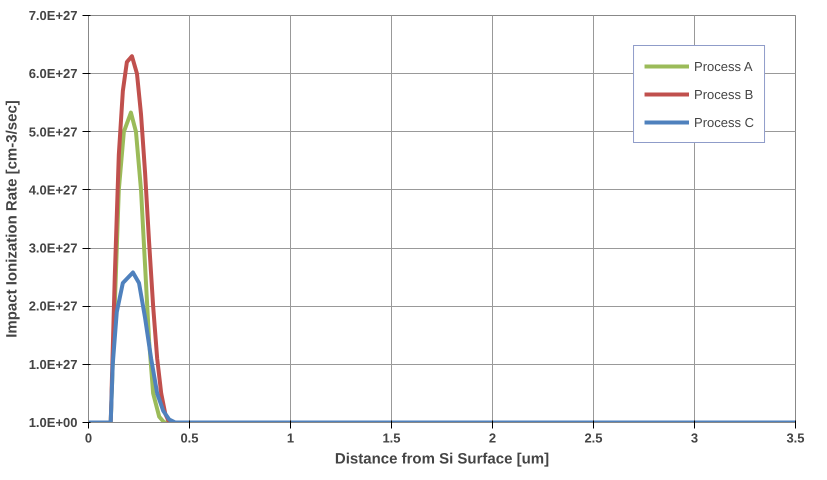 This screenshot has width=827, height=480. What do you see at coordinates (593, 438) in the screenshot?
I see `x-tick-label: 2.5` at bounding box center [593, 438].